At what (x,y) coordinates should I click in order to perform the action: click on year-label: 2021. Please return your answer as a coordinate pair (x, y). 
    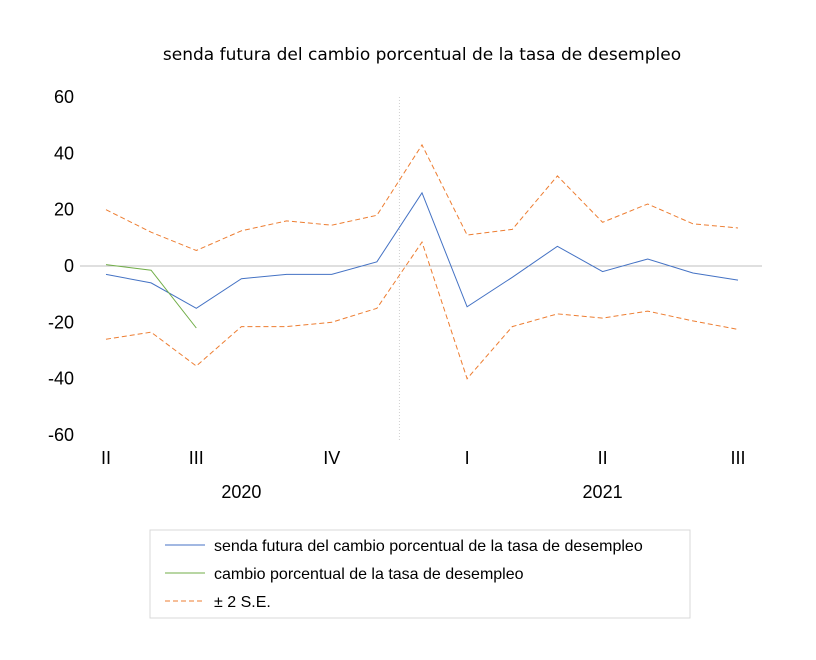
    Looking at the image, I should click on (603, 492).